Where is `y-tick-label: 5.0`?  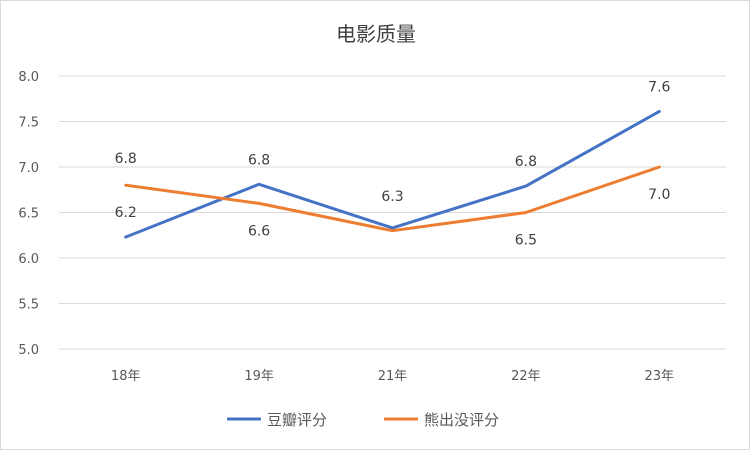
y-tick-label: 5.0 is located at coordinates (28, 350).